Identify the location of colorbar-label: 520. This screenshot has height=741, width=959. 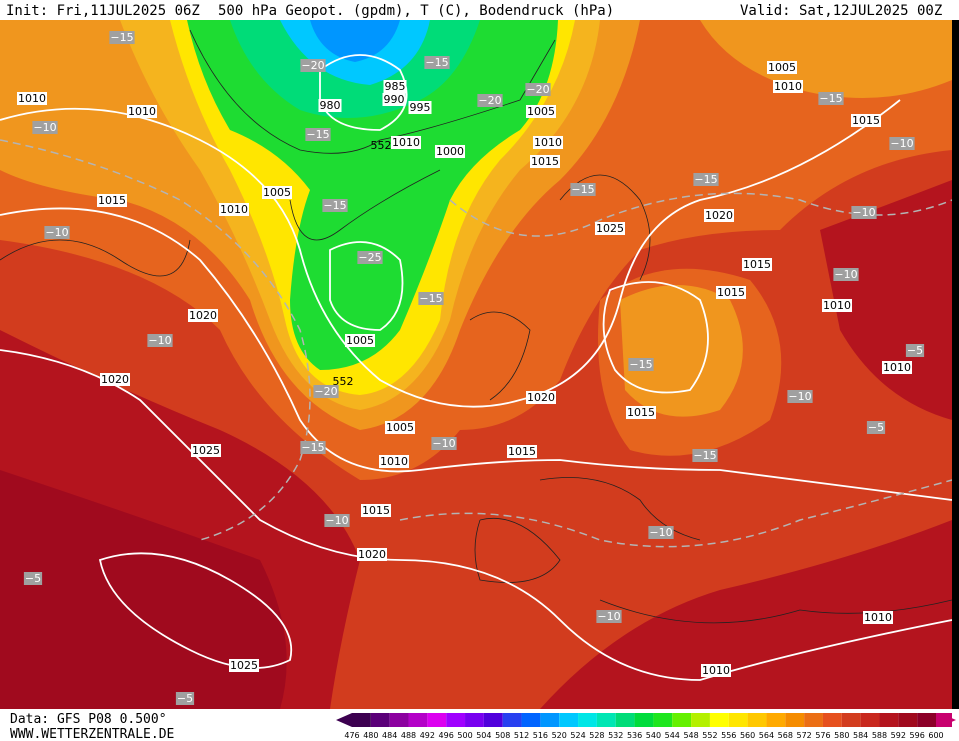
(559, 735).